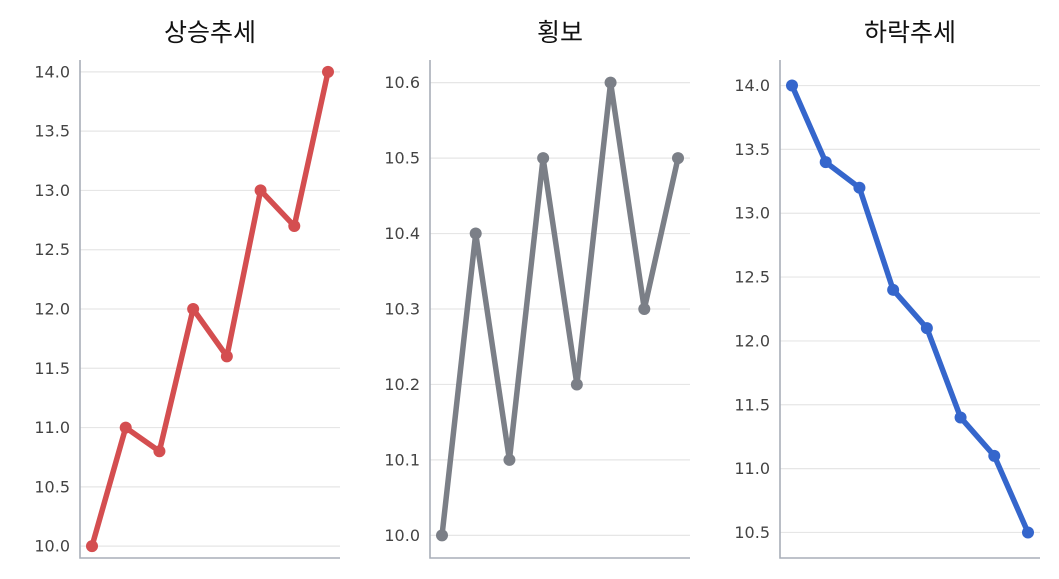 This screenshot has width=1059, height=579. I want to click on panel-title: 상승추세, so click(210, 32).